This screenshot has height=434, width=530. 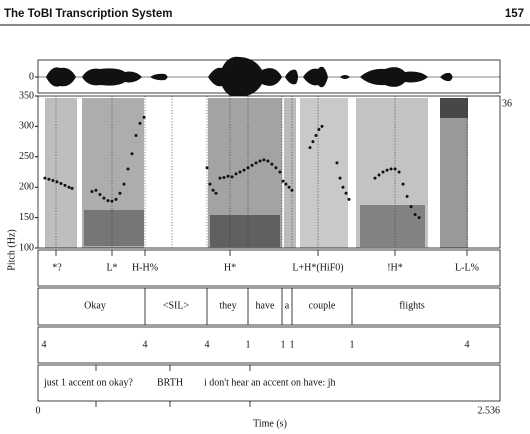 I want to click on x-axis-end-label: 0, so click(x=38, y=410).